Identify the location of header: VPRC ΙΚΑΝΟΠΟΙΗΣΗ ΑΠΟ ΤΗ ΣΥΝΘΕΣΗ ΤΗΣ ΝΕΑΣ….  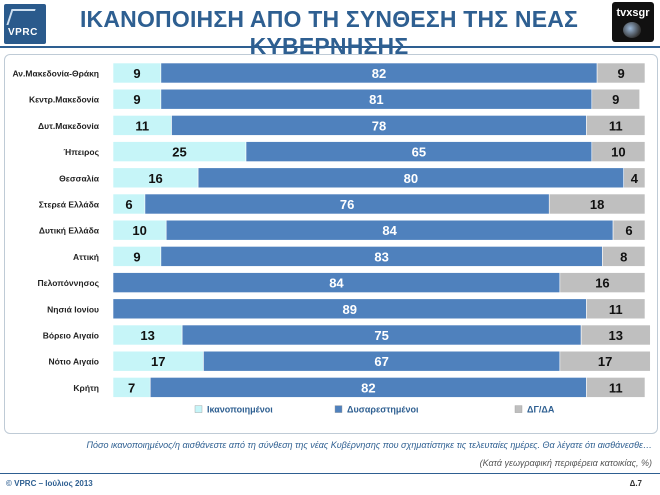
(330, 29).